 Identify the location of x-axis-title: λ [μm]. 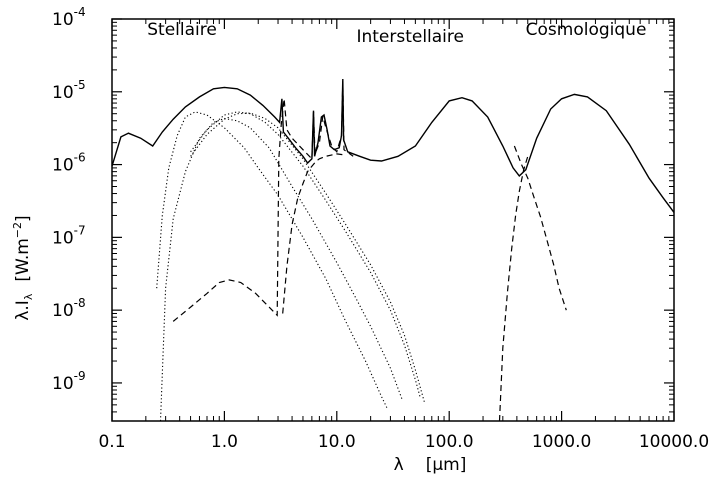
(430, 465).